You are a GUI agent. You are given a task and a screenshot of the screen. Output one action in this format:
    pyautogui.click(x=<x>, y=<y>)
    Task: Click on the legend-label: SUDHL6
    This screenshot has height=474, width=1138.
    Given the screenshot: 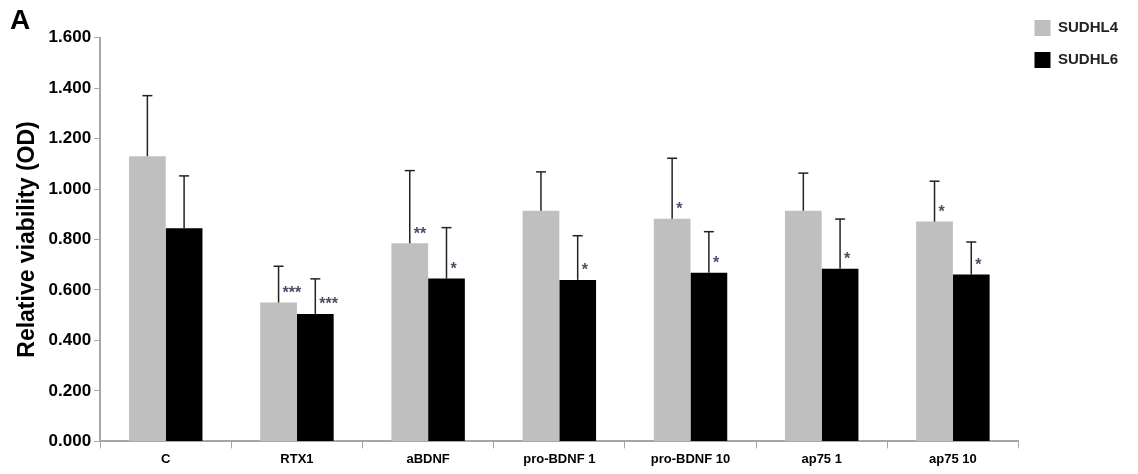 What is the action you would take?
    pyautogui.click(x=1088, y=59)
    